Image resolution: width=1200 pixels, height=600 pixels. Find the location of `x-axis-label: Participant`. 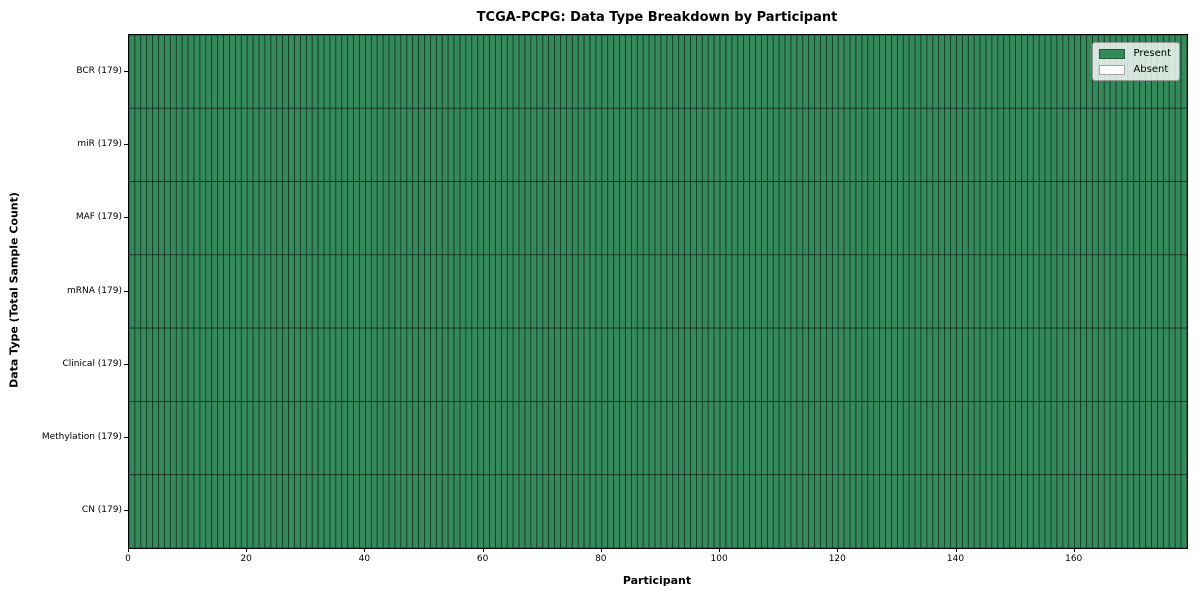

x-axis-label: Participant is located at coordinates (657, 580).